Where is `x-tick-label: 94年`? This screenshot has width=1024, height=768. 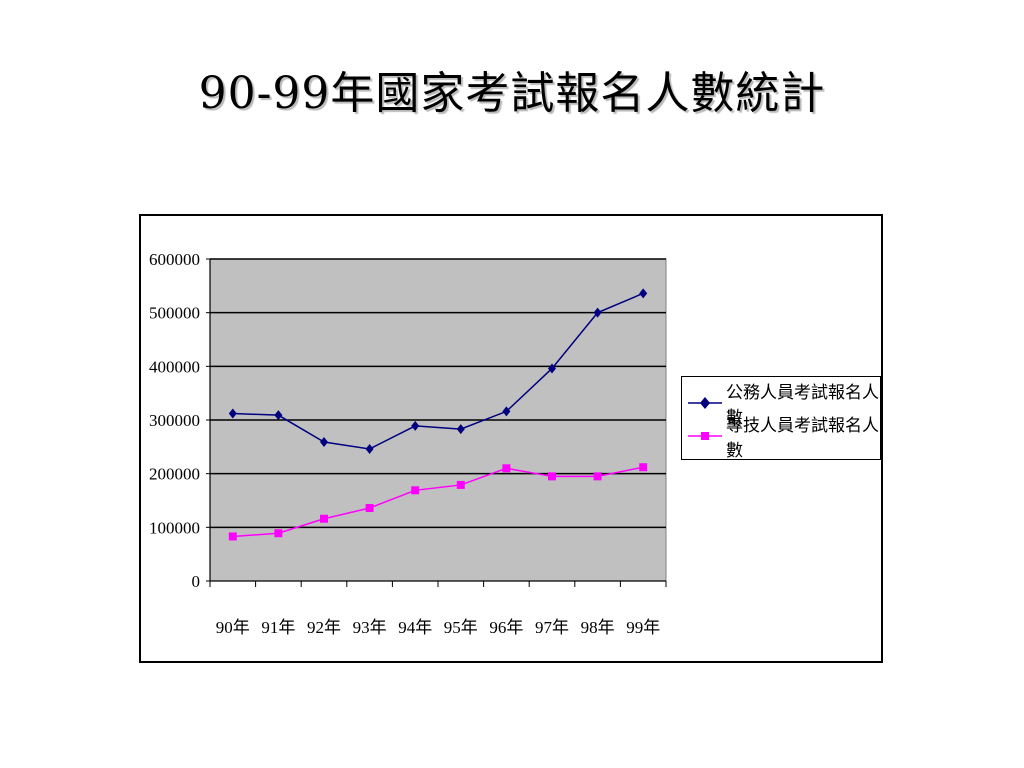 x-tick-label: 94年 is located at coordinates (415, 627).